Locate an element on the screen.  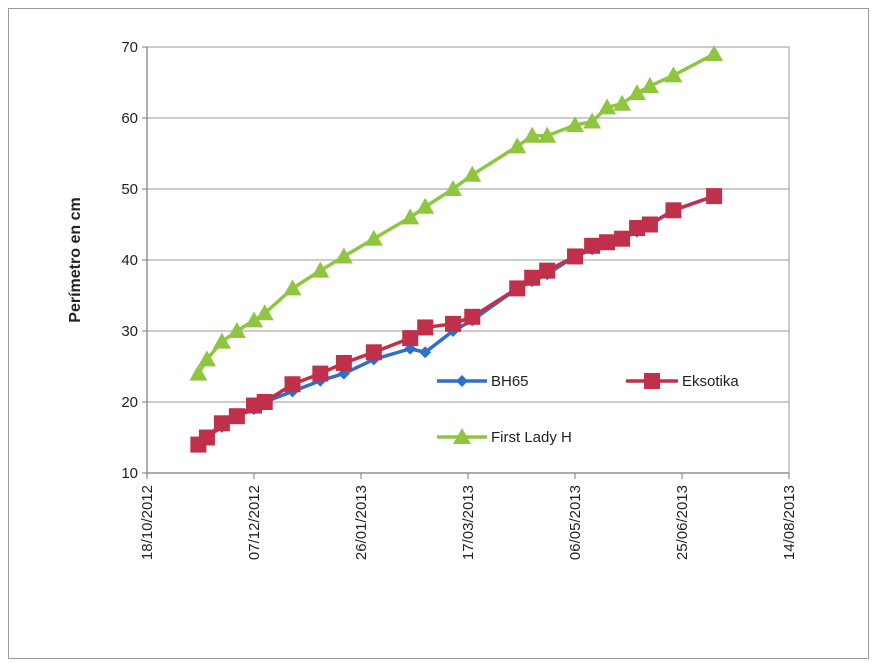
legend-swatch-square is located at coordinates (652, 381).